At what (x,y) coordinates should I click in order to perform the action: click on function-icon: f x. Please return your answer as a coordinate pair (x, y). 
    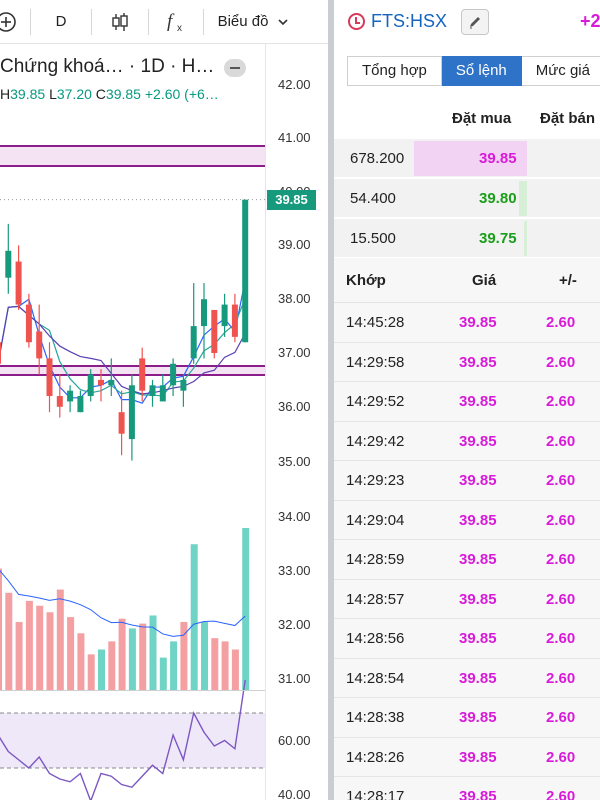
    Looking at the image, I should click on (174, 22).